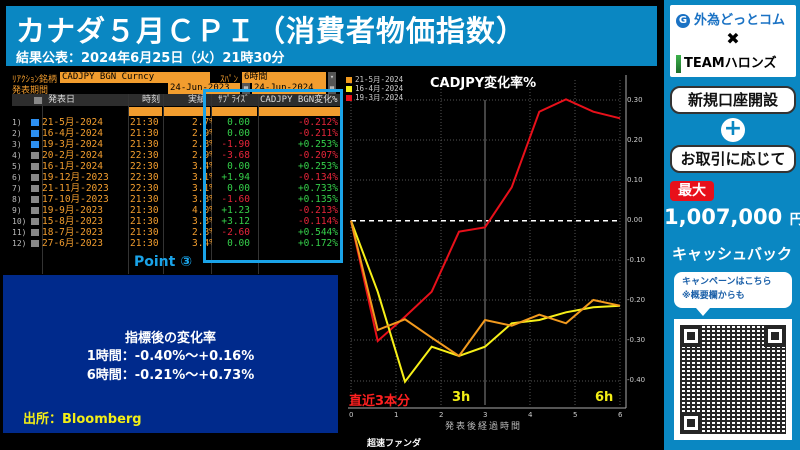 This screenshot has width=800, height=450. I want to click on table-row: 9) 19-9月-2023 21:30 4.0% +1.23 -0.213%, so click(177, 210).